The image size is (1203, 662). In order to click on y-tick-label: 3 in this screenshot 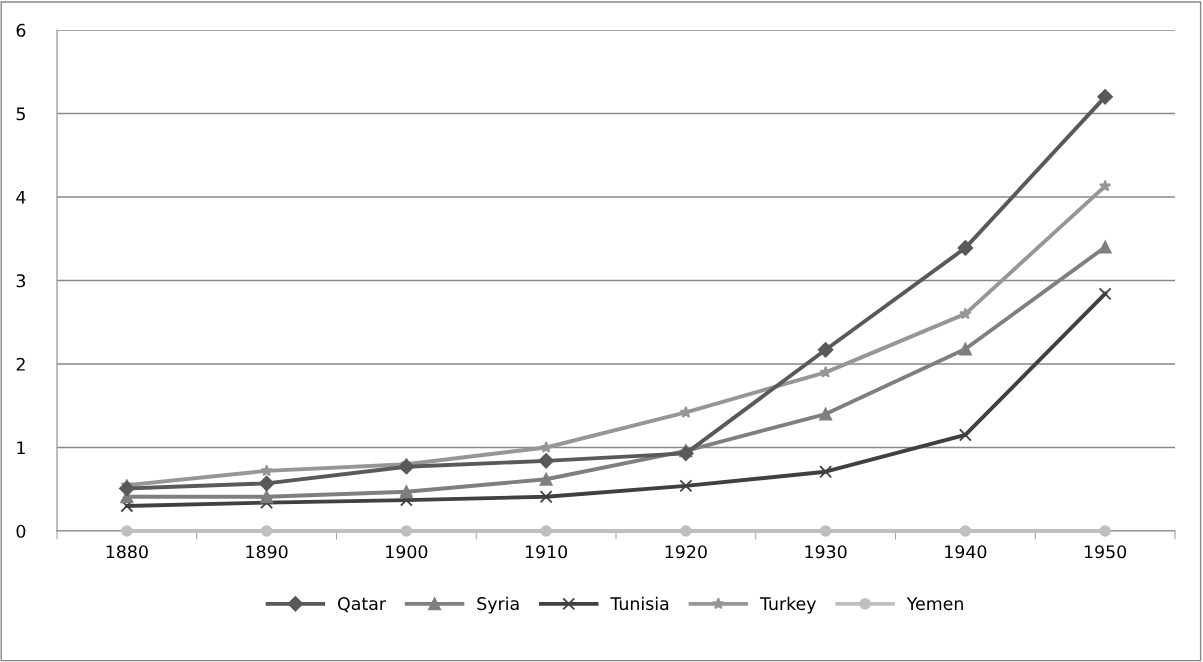, I will do `click(21, 281)`.